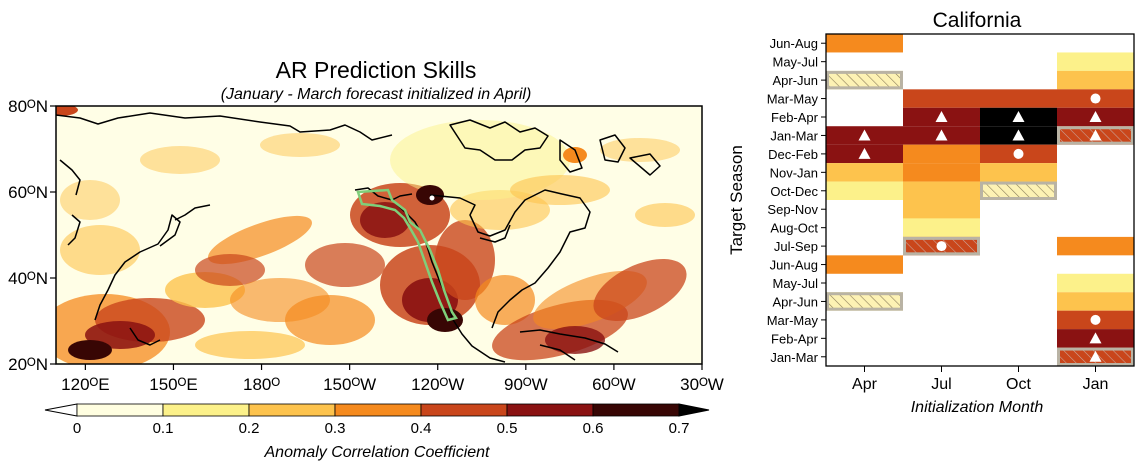 The width and height of the screenshot is (1140, 465). I want to click on colorbar-tick-label: 0.2, so click(249, 428).